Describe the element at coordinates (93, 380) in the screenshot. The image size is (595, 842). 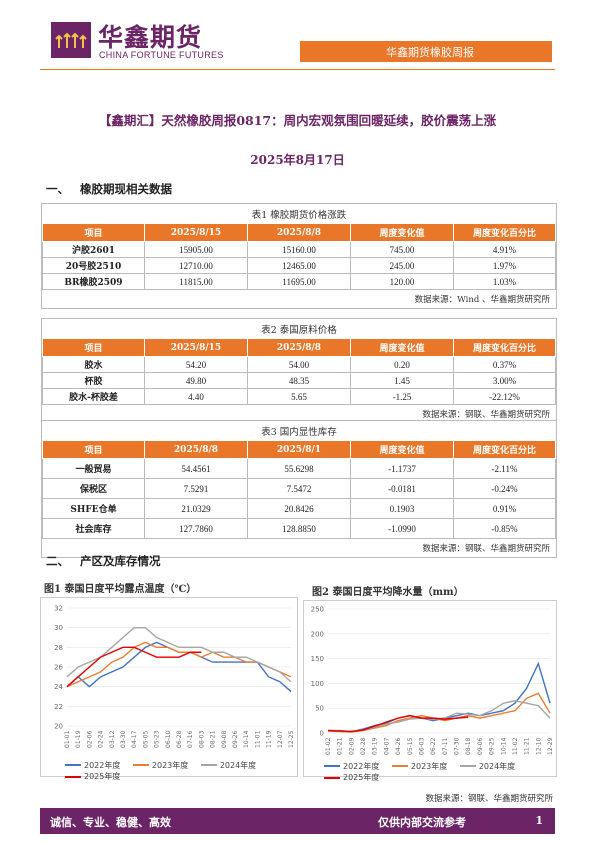
I see `row-label: 杯胶` at that location.